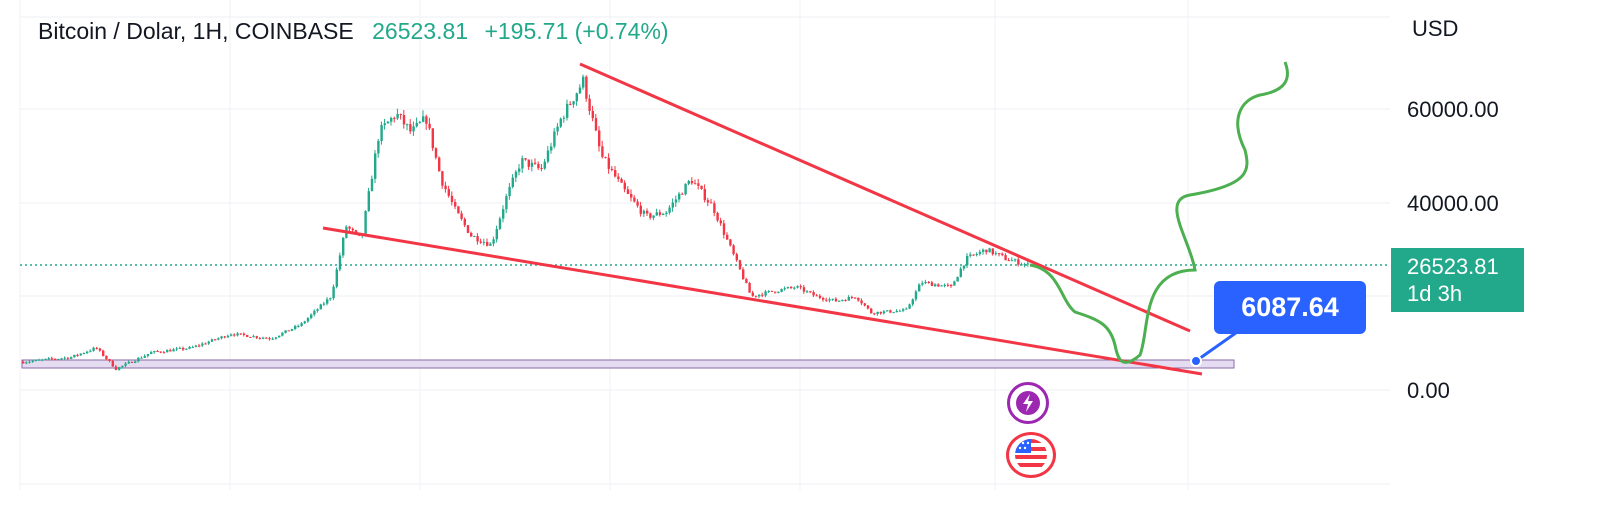  I want to click on price-callout: 6087.64, so click(1290, 307).